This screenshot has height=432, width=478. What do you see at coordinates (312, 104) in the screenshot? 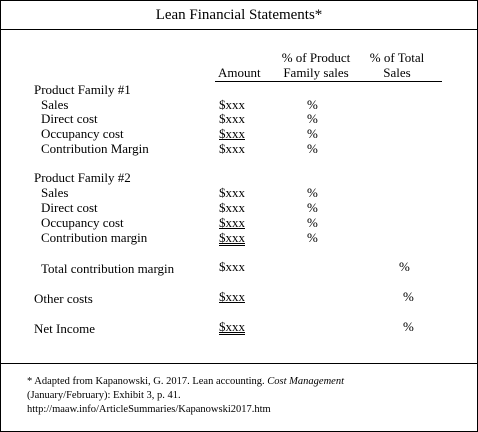
I see `family1-sales-pct: %` at bounding box center [312, 104].